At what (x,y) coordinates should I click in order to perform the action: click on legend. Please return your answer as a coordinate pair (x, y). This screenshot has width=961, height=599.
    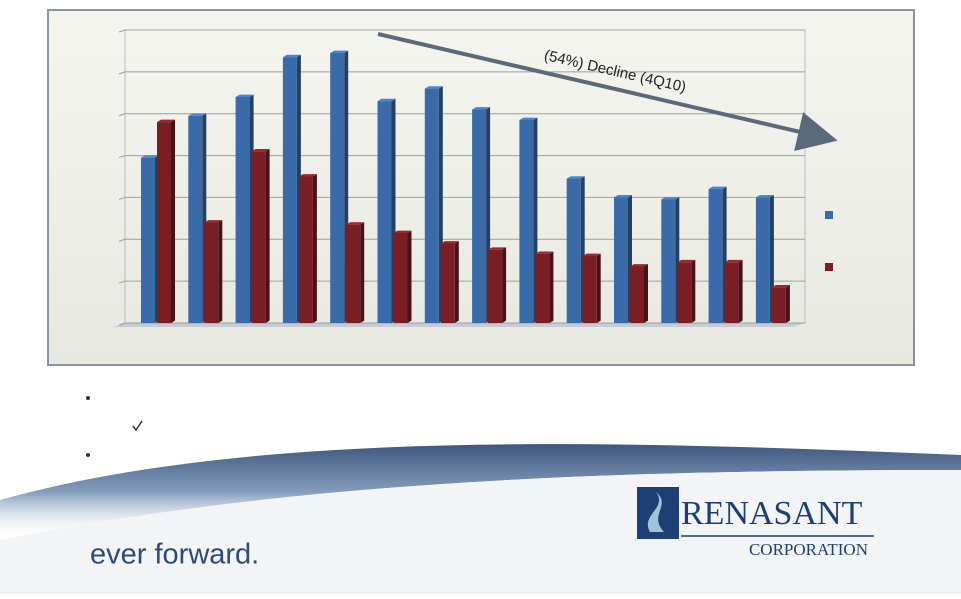
    Looking at the image, I should click on (829, 241).